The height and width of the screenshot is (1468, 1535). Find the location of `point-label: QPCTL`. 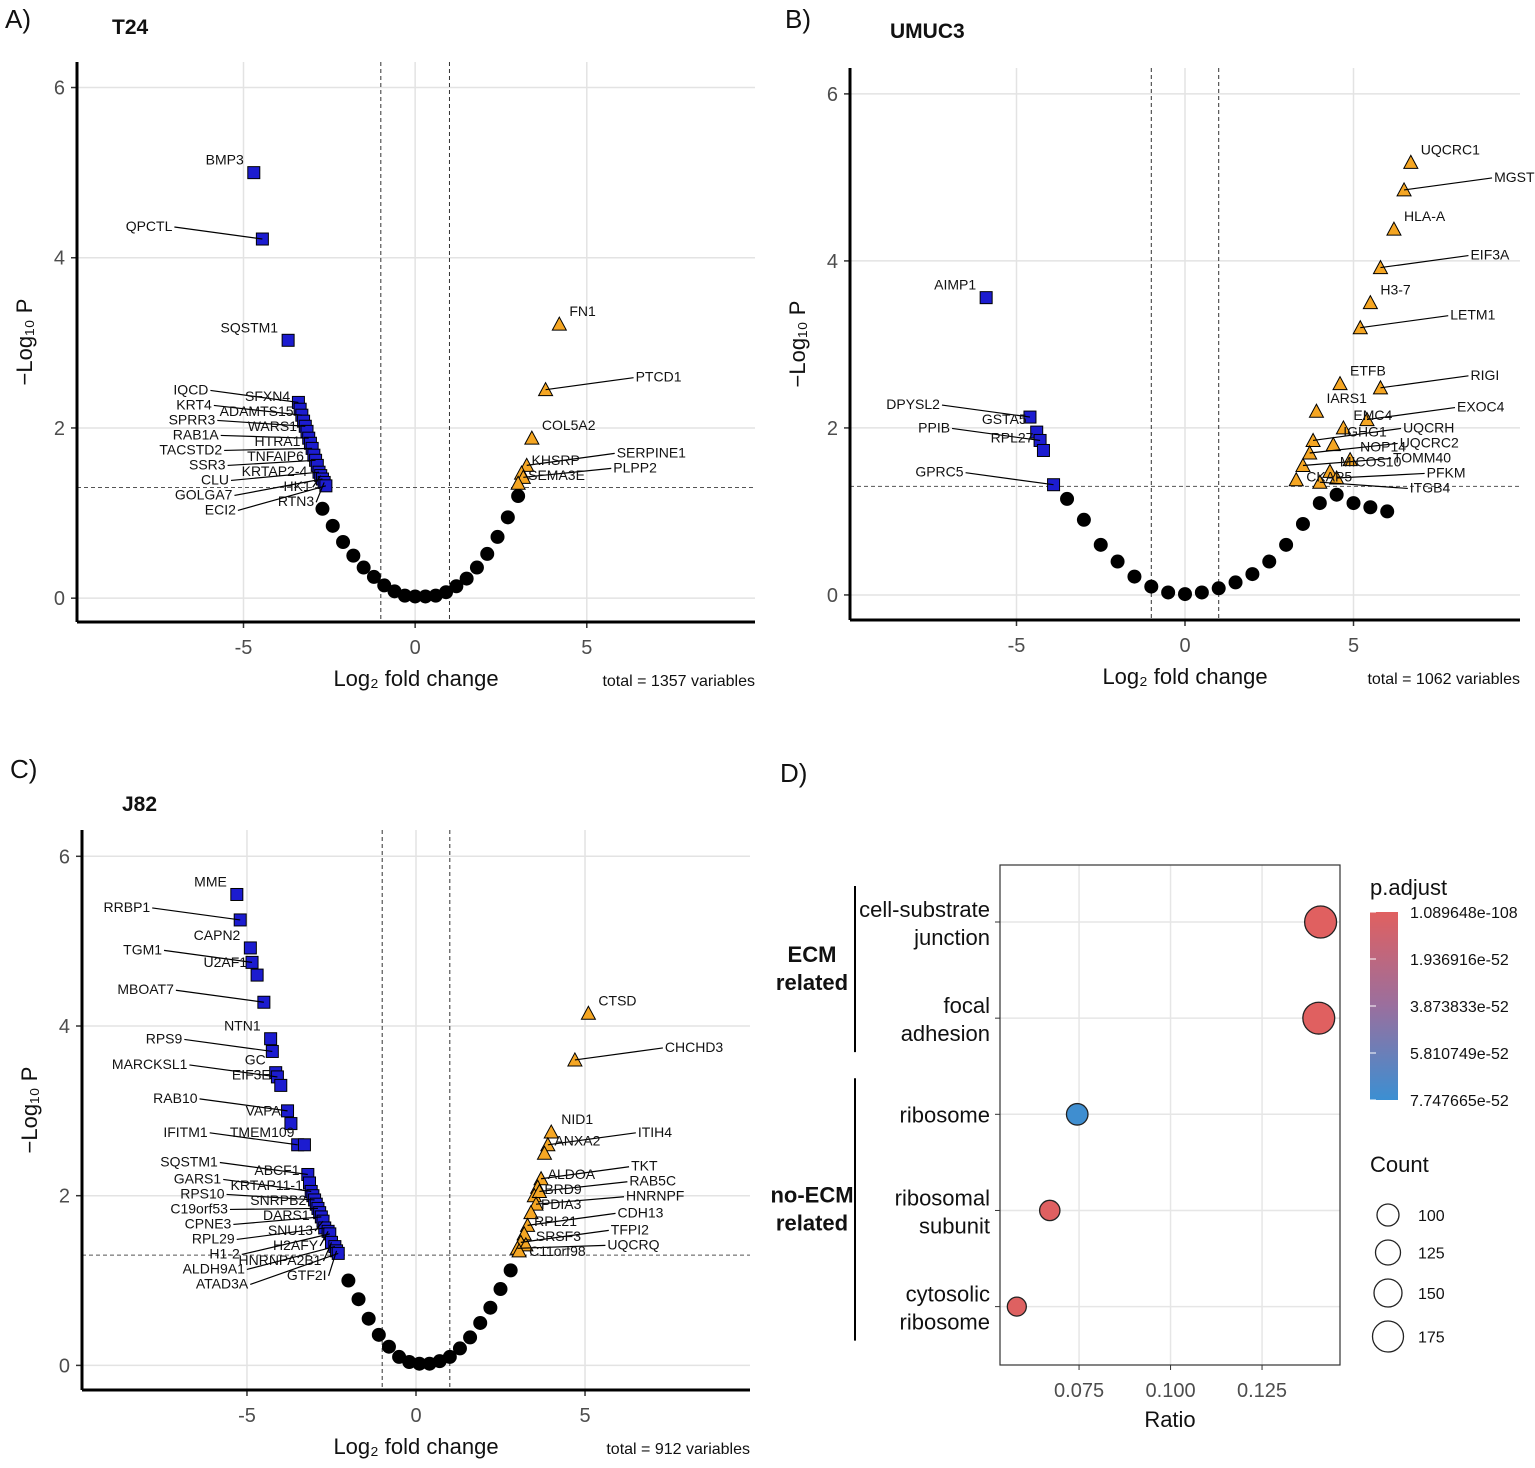

point-label: QPCTL is located at coordinates (149, 226).